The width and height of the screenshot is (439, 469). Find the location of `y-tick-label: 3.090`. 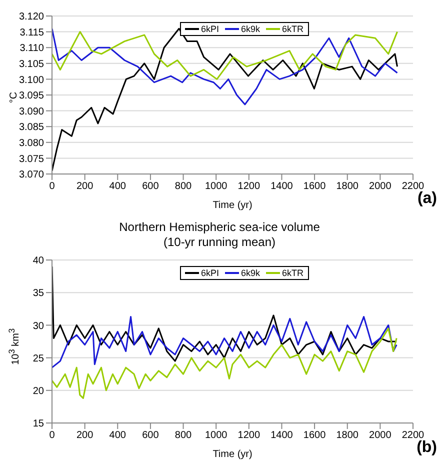

y-tick-label: 3.090 is located at coordinates (31, 112).